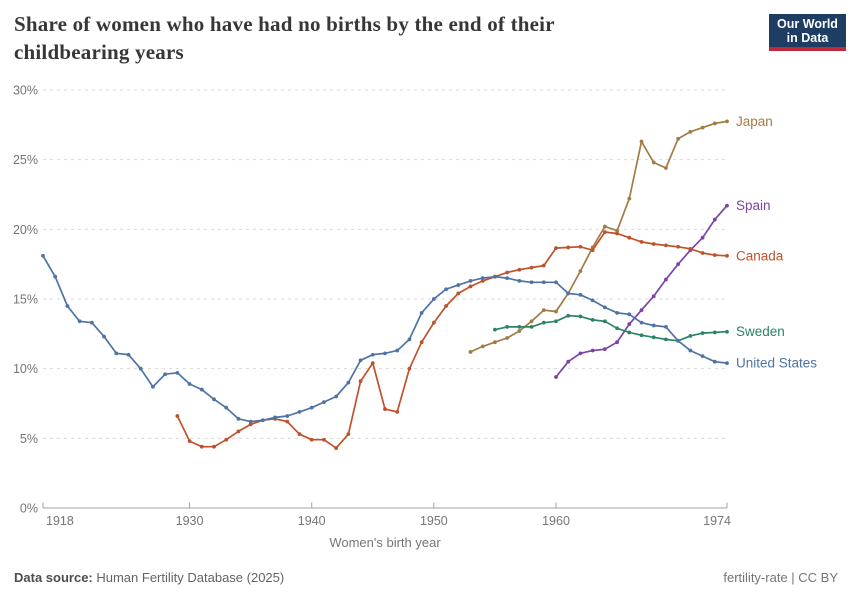  What do you see at coordinates (99, 52) in the screenshot?
I see `title-line-2: childbearing years` at bounding box center [99, 52].